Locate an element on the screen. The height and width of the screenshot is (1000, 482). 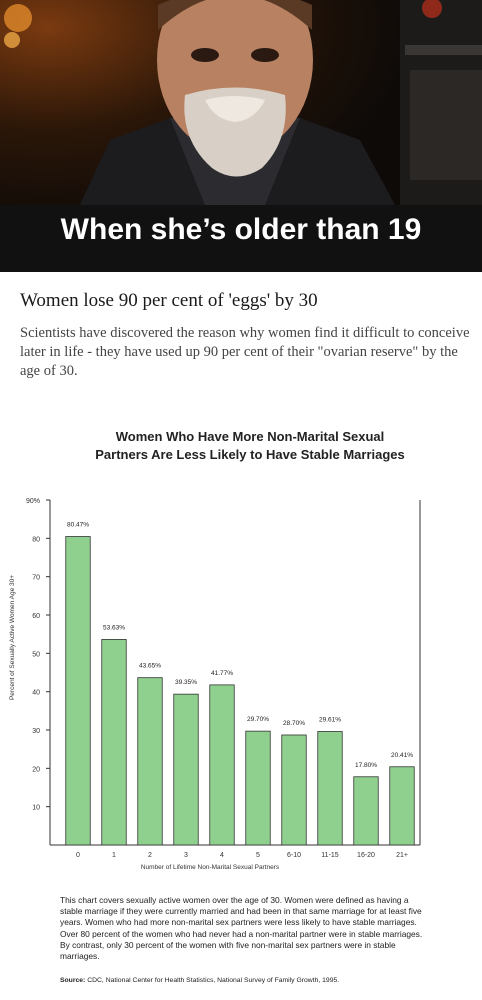
chart-title-line1: Women Who Have More Non-Marital Sexual is located at coordinates (250, 436).